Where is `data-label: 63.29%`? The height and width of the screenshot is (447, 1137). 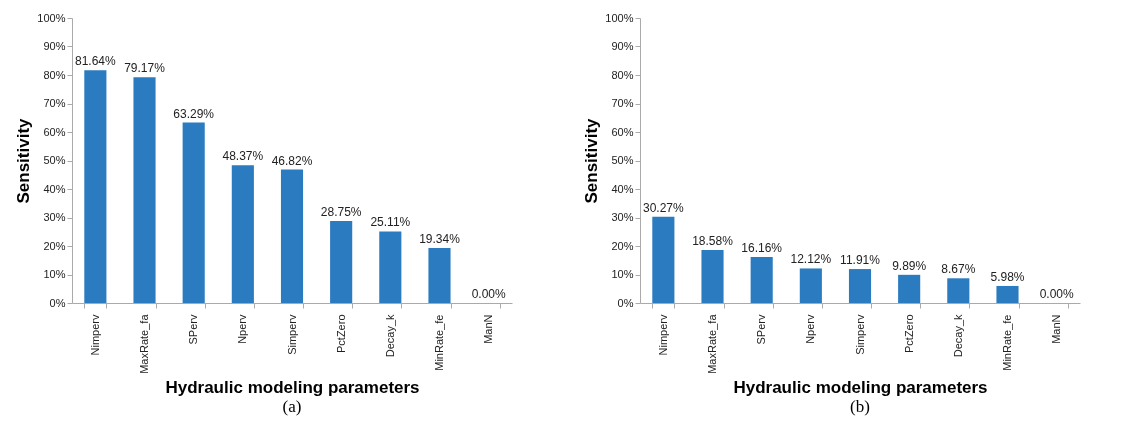
data-label: 63.29% is located at coordinates (194, 113).